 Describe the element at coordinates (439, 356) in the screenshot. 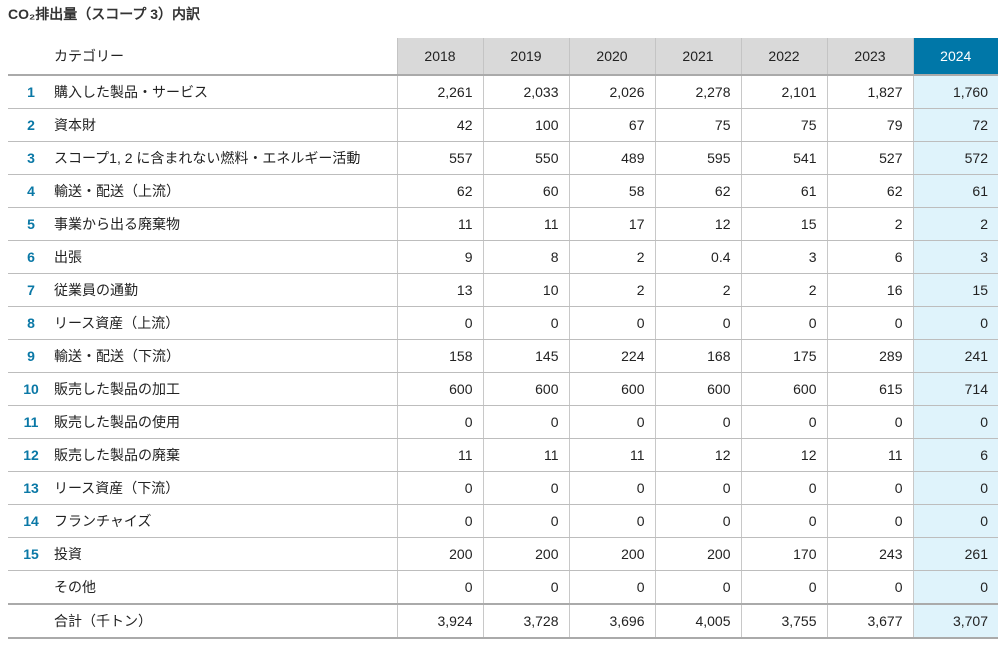

I see `value-cell-2018: 158` at that location.